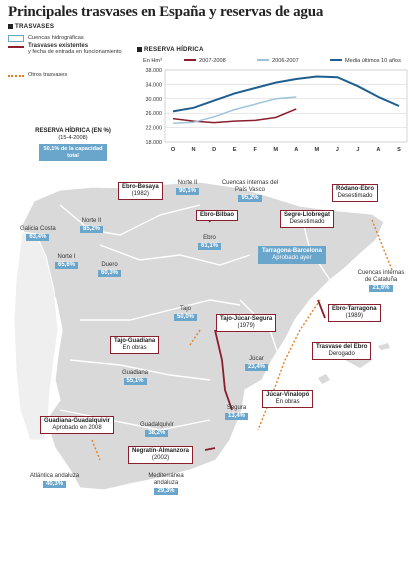 This screenshot has width=414, height=563. Describe the element at coordinates (292, 255) in the screenshot. I see `transfer-tarragona-barcelona: Tarragona-Barcelona Aprobado ayer` at that location.